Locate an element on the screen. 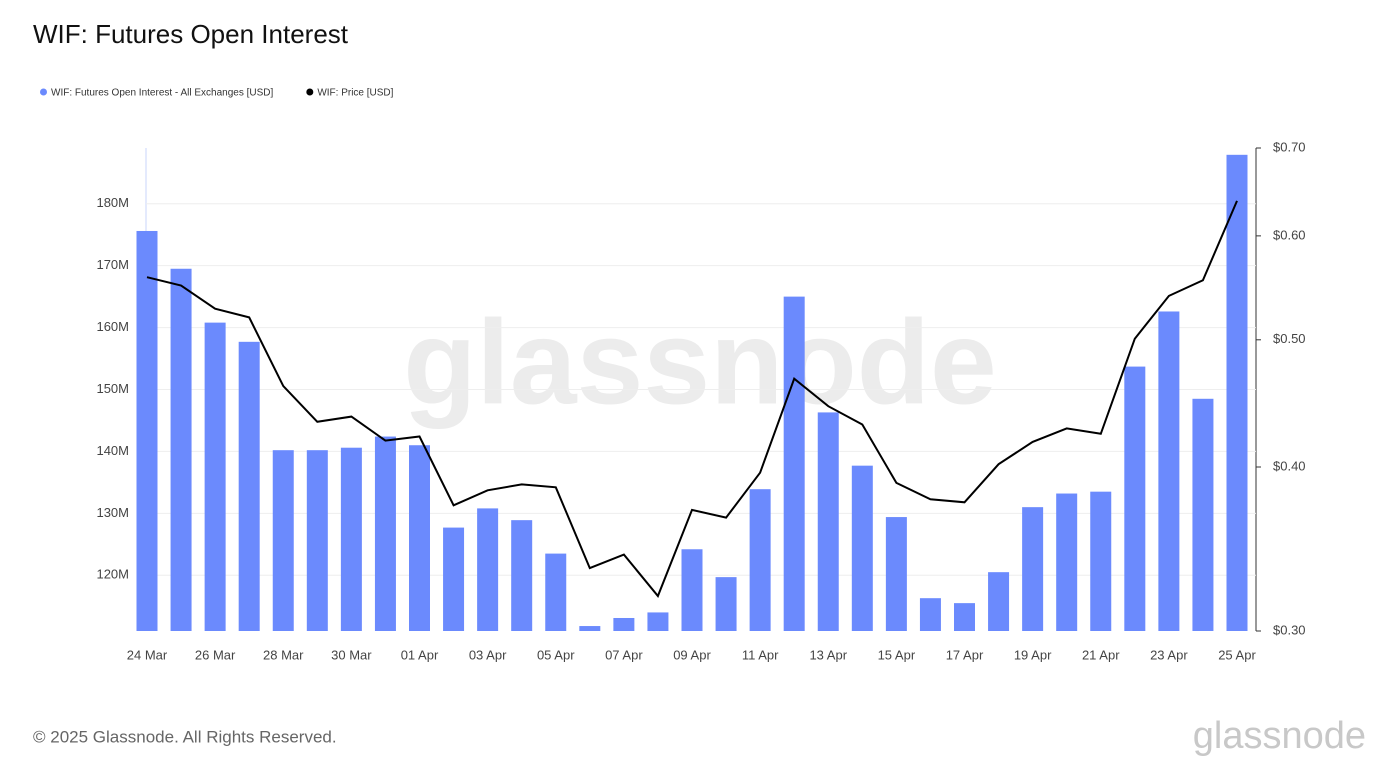 Image resolution: width=1398 pixels, height=772 pixels. y-tick-label: 160M is located at coordinates (112, 326).